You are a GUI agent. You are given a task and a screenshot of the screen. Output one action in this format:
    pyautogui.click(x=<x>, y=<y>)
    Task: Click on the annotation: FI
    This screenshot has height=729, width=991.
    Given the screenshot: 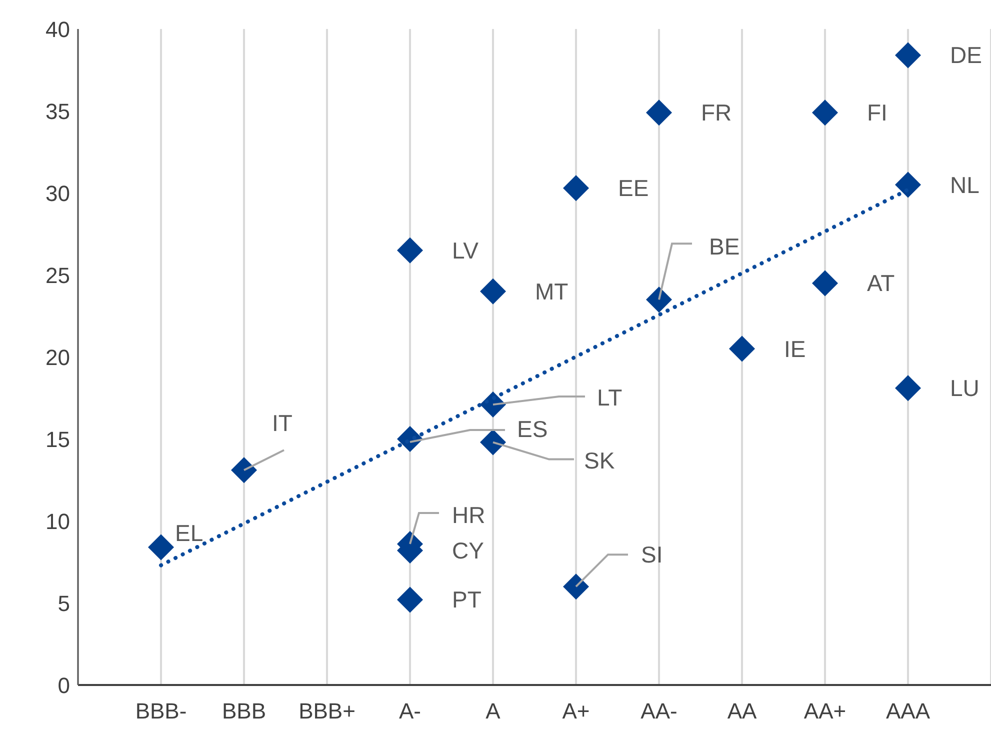 What is the action you would take?
    pyautogui.click(x=877, y=113)
    